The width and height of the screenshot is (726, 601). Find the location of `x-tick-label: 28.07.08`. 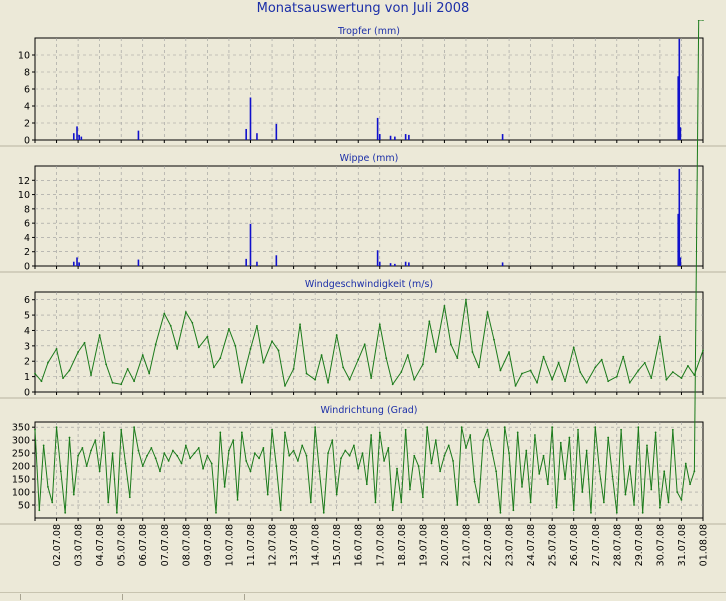

x-tick-label: 28.07.08 is located at coordinates (617, 545).